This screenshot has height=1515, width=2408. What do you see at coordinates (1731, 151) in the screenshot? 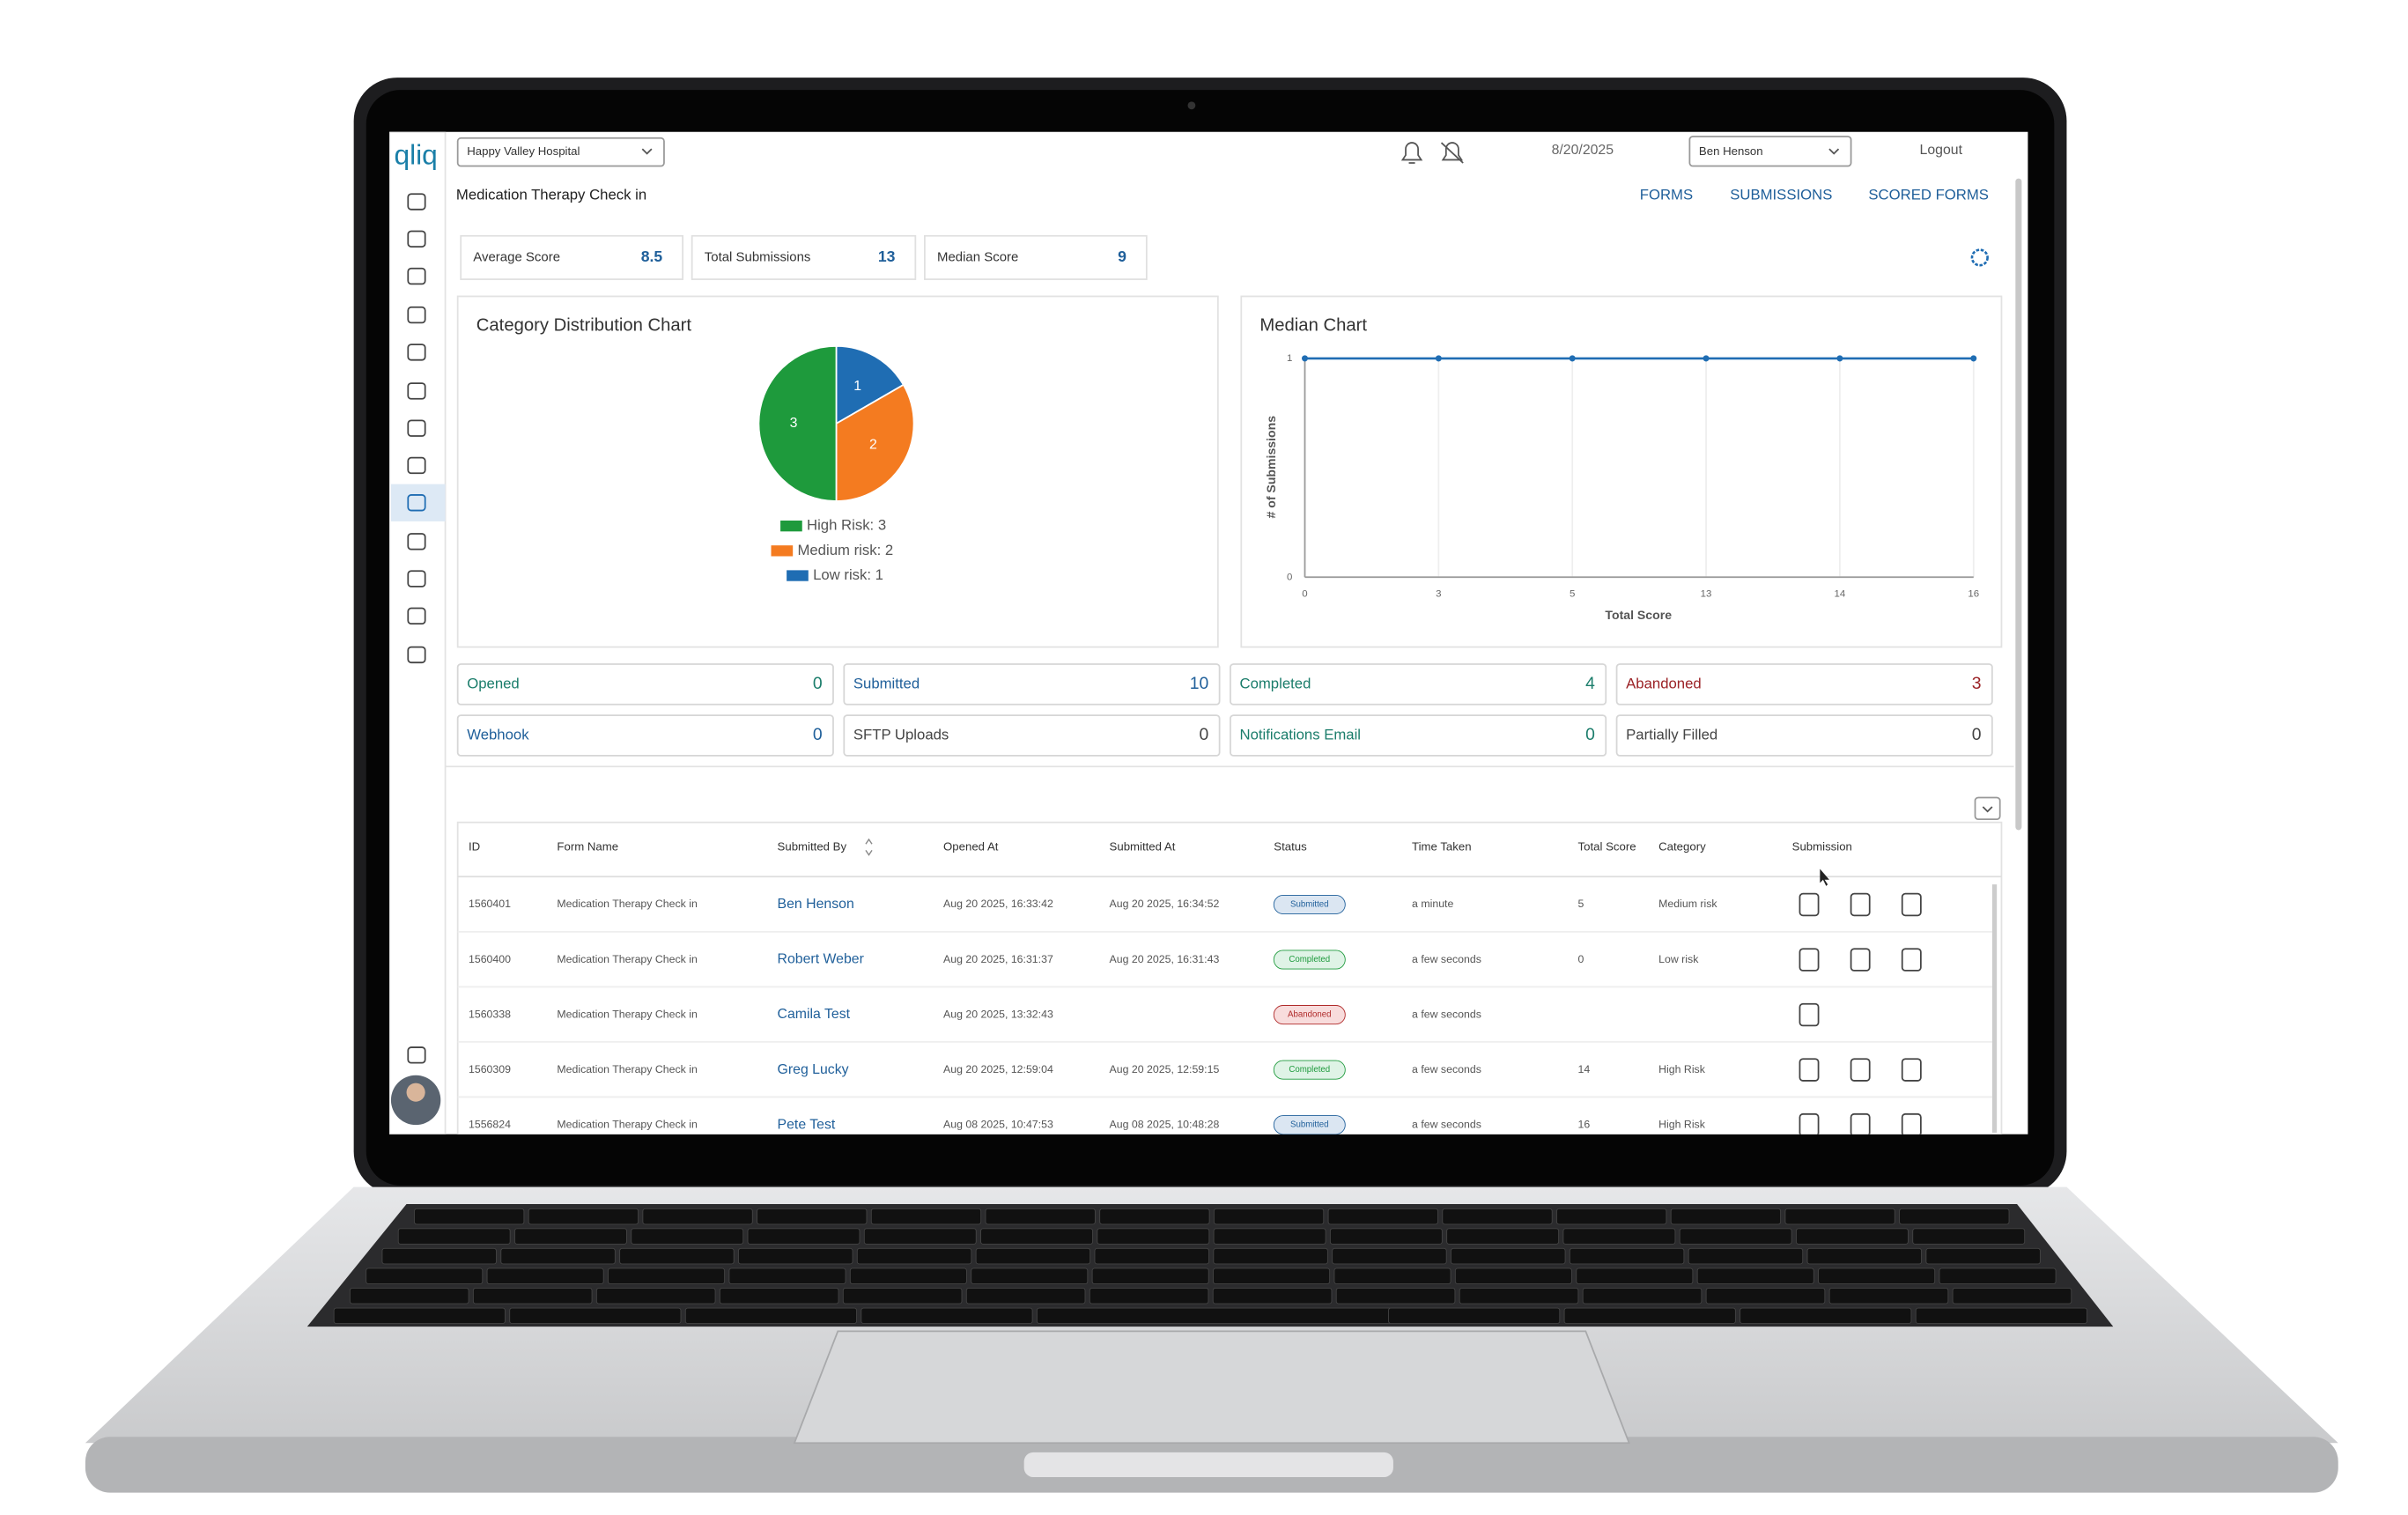
I see `user-name: Ben Henson` at bounding box center [1731, 151].